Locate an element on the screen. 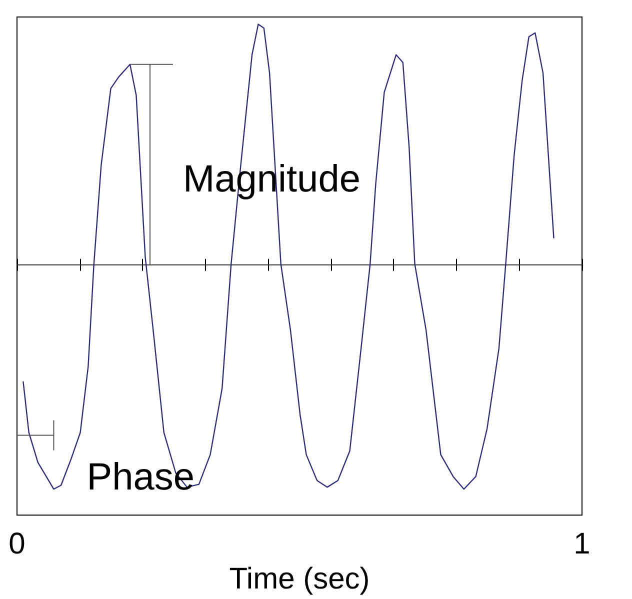  x-tick-label: 1 is located at coordinates (582, 544).